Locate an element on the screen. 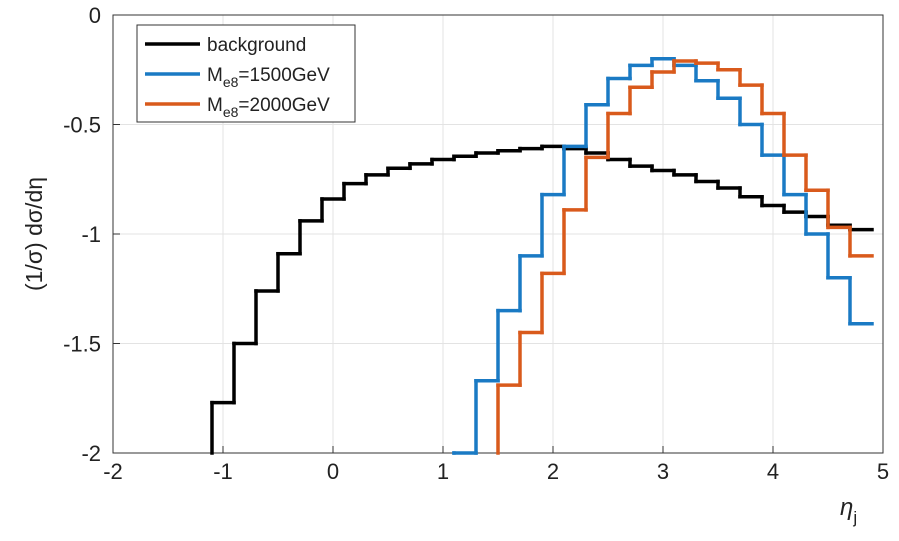 The width and height of the screenshot is (899, 541). legend-label: Me8=2000GeV is located at coordinates (268, 107).